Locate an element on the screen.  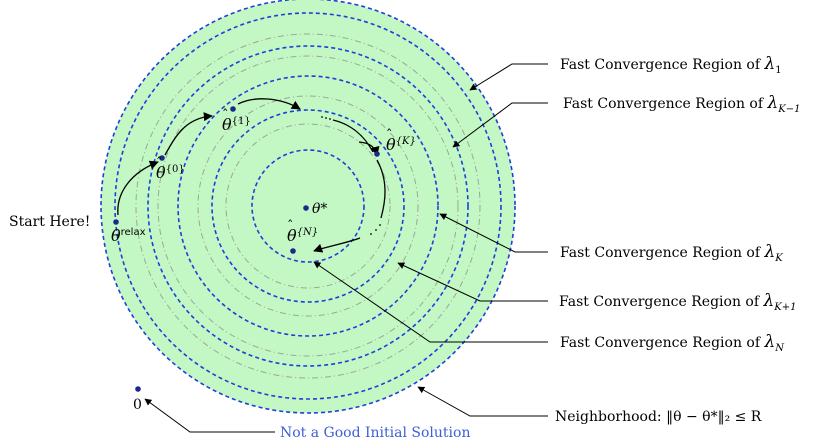
iterate-labels: θrelax θ{0} ˆ θ{1} ˆ θ{K} ˆ θ{N} ˆ θ* is located at coordinates (263, 176).